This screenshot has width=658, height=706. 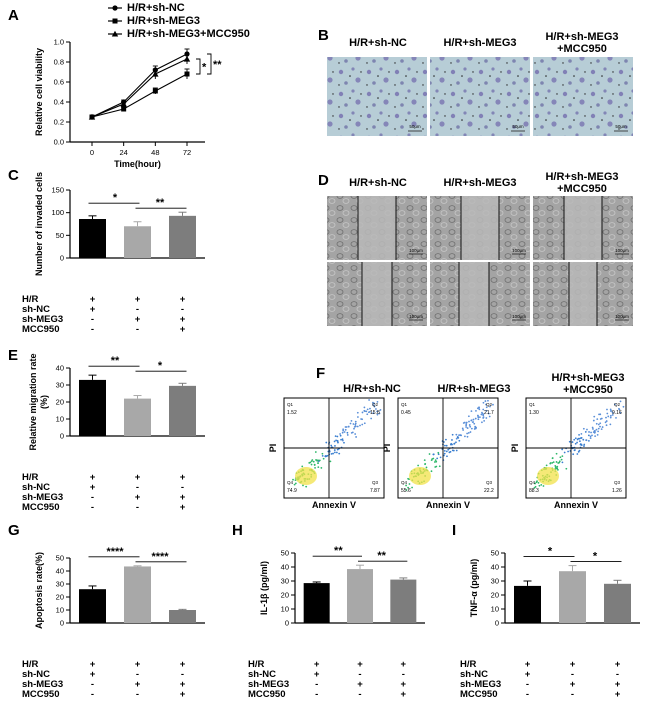 I want to click on ph-y-tick-label: 20, so click(x=285, y=595).